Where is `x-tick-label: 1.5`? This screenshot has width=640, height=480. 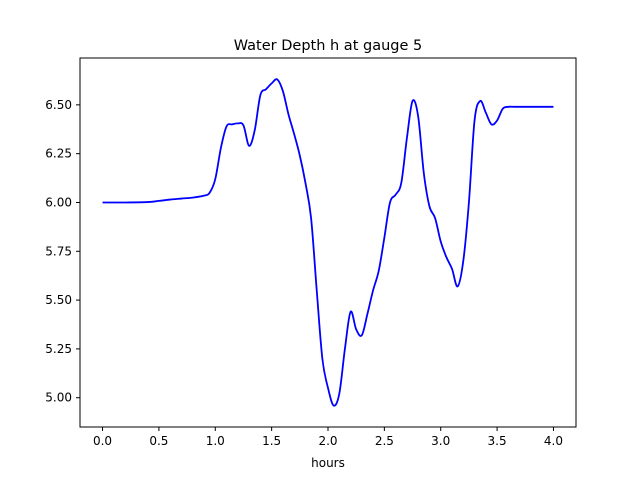
x-tick-label: 1.5 is located at coordinates (271, 441).